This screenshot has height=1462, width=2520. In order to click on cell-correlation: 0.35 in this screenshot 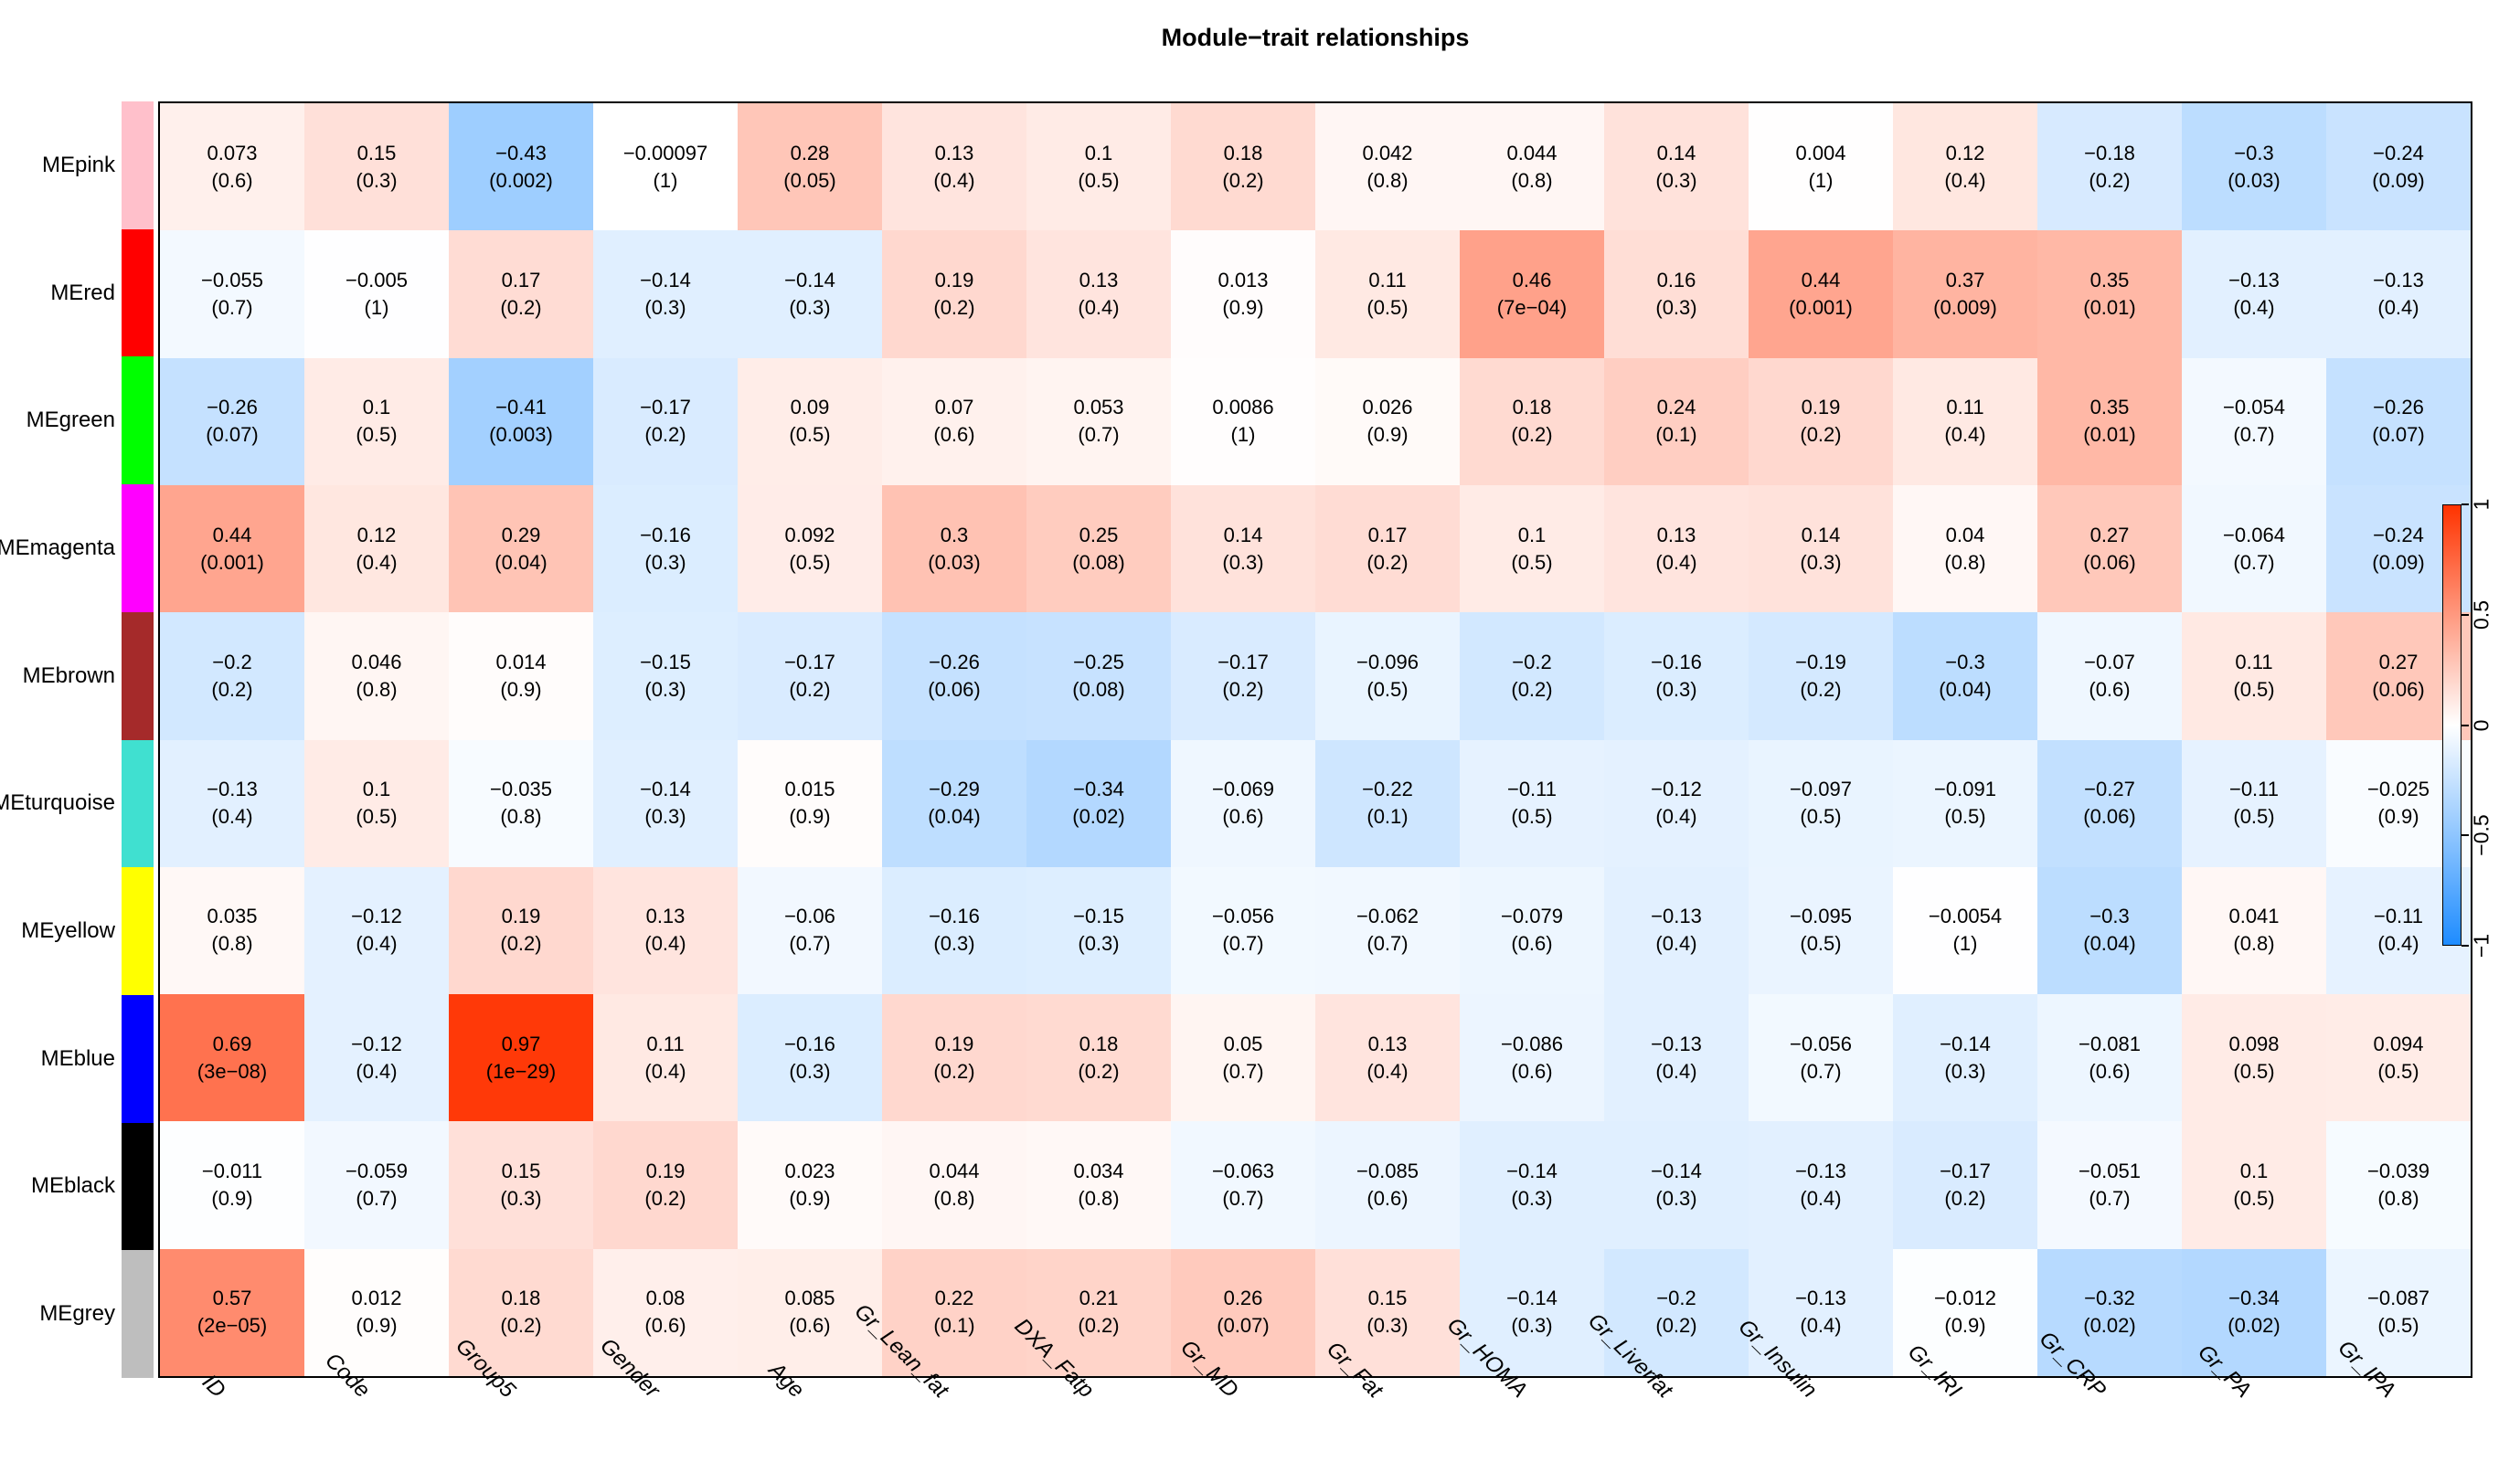, I will do `click(2109, 407)`.